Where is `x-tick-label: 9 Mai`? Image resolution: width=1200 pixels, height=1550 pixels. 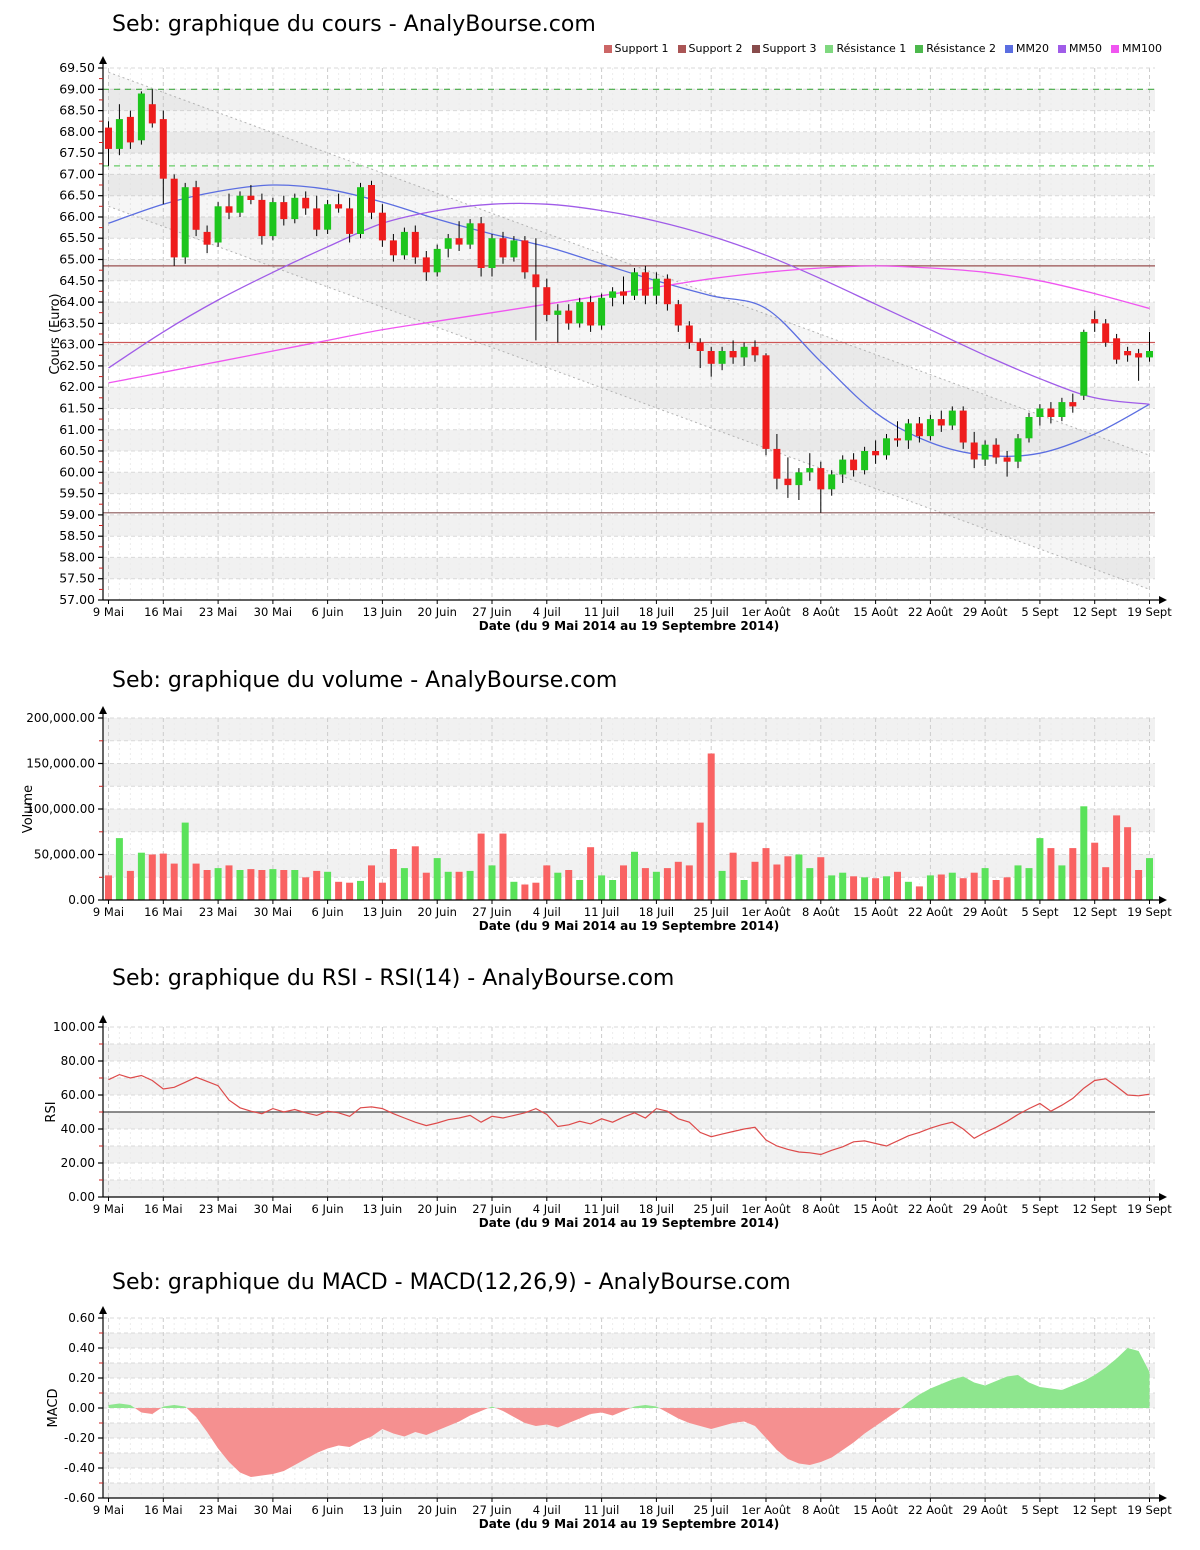 x-tick-label: 9 Mai is located at coordinates (108, 912).